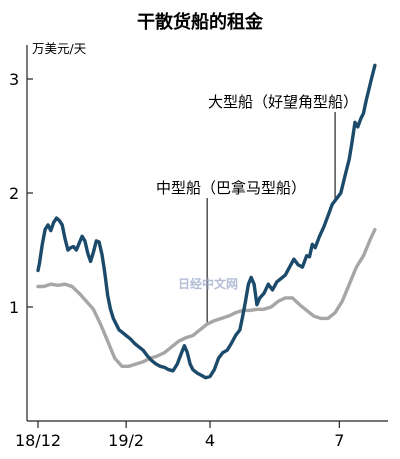 This screenshot has height=459, width=400. I want to click on x-tick-label: 18/12, so click(38, 440).